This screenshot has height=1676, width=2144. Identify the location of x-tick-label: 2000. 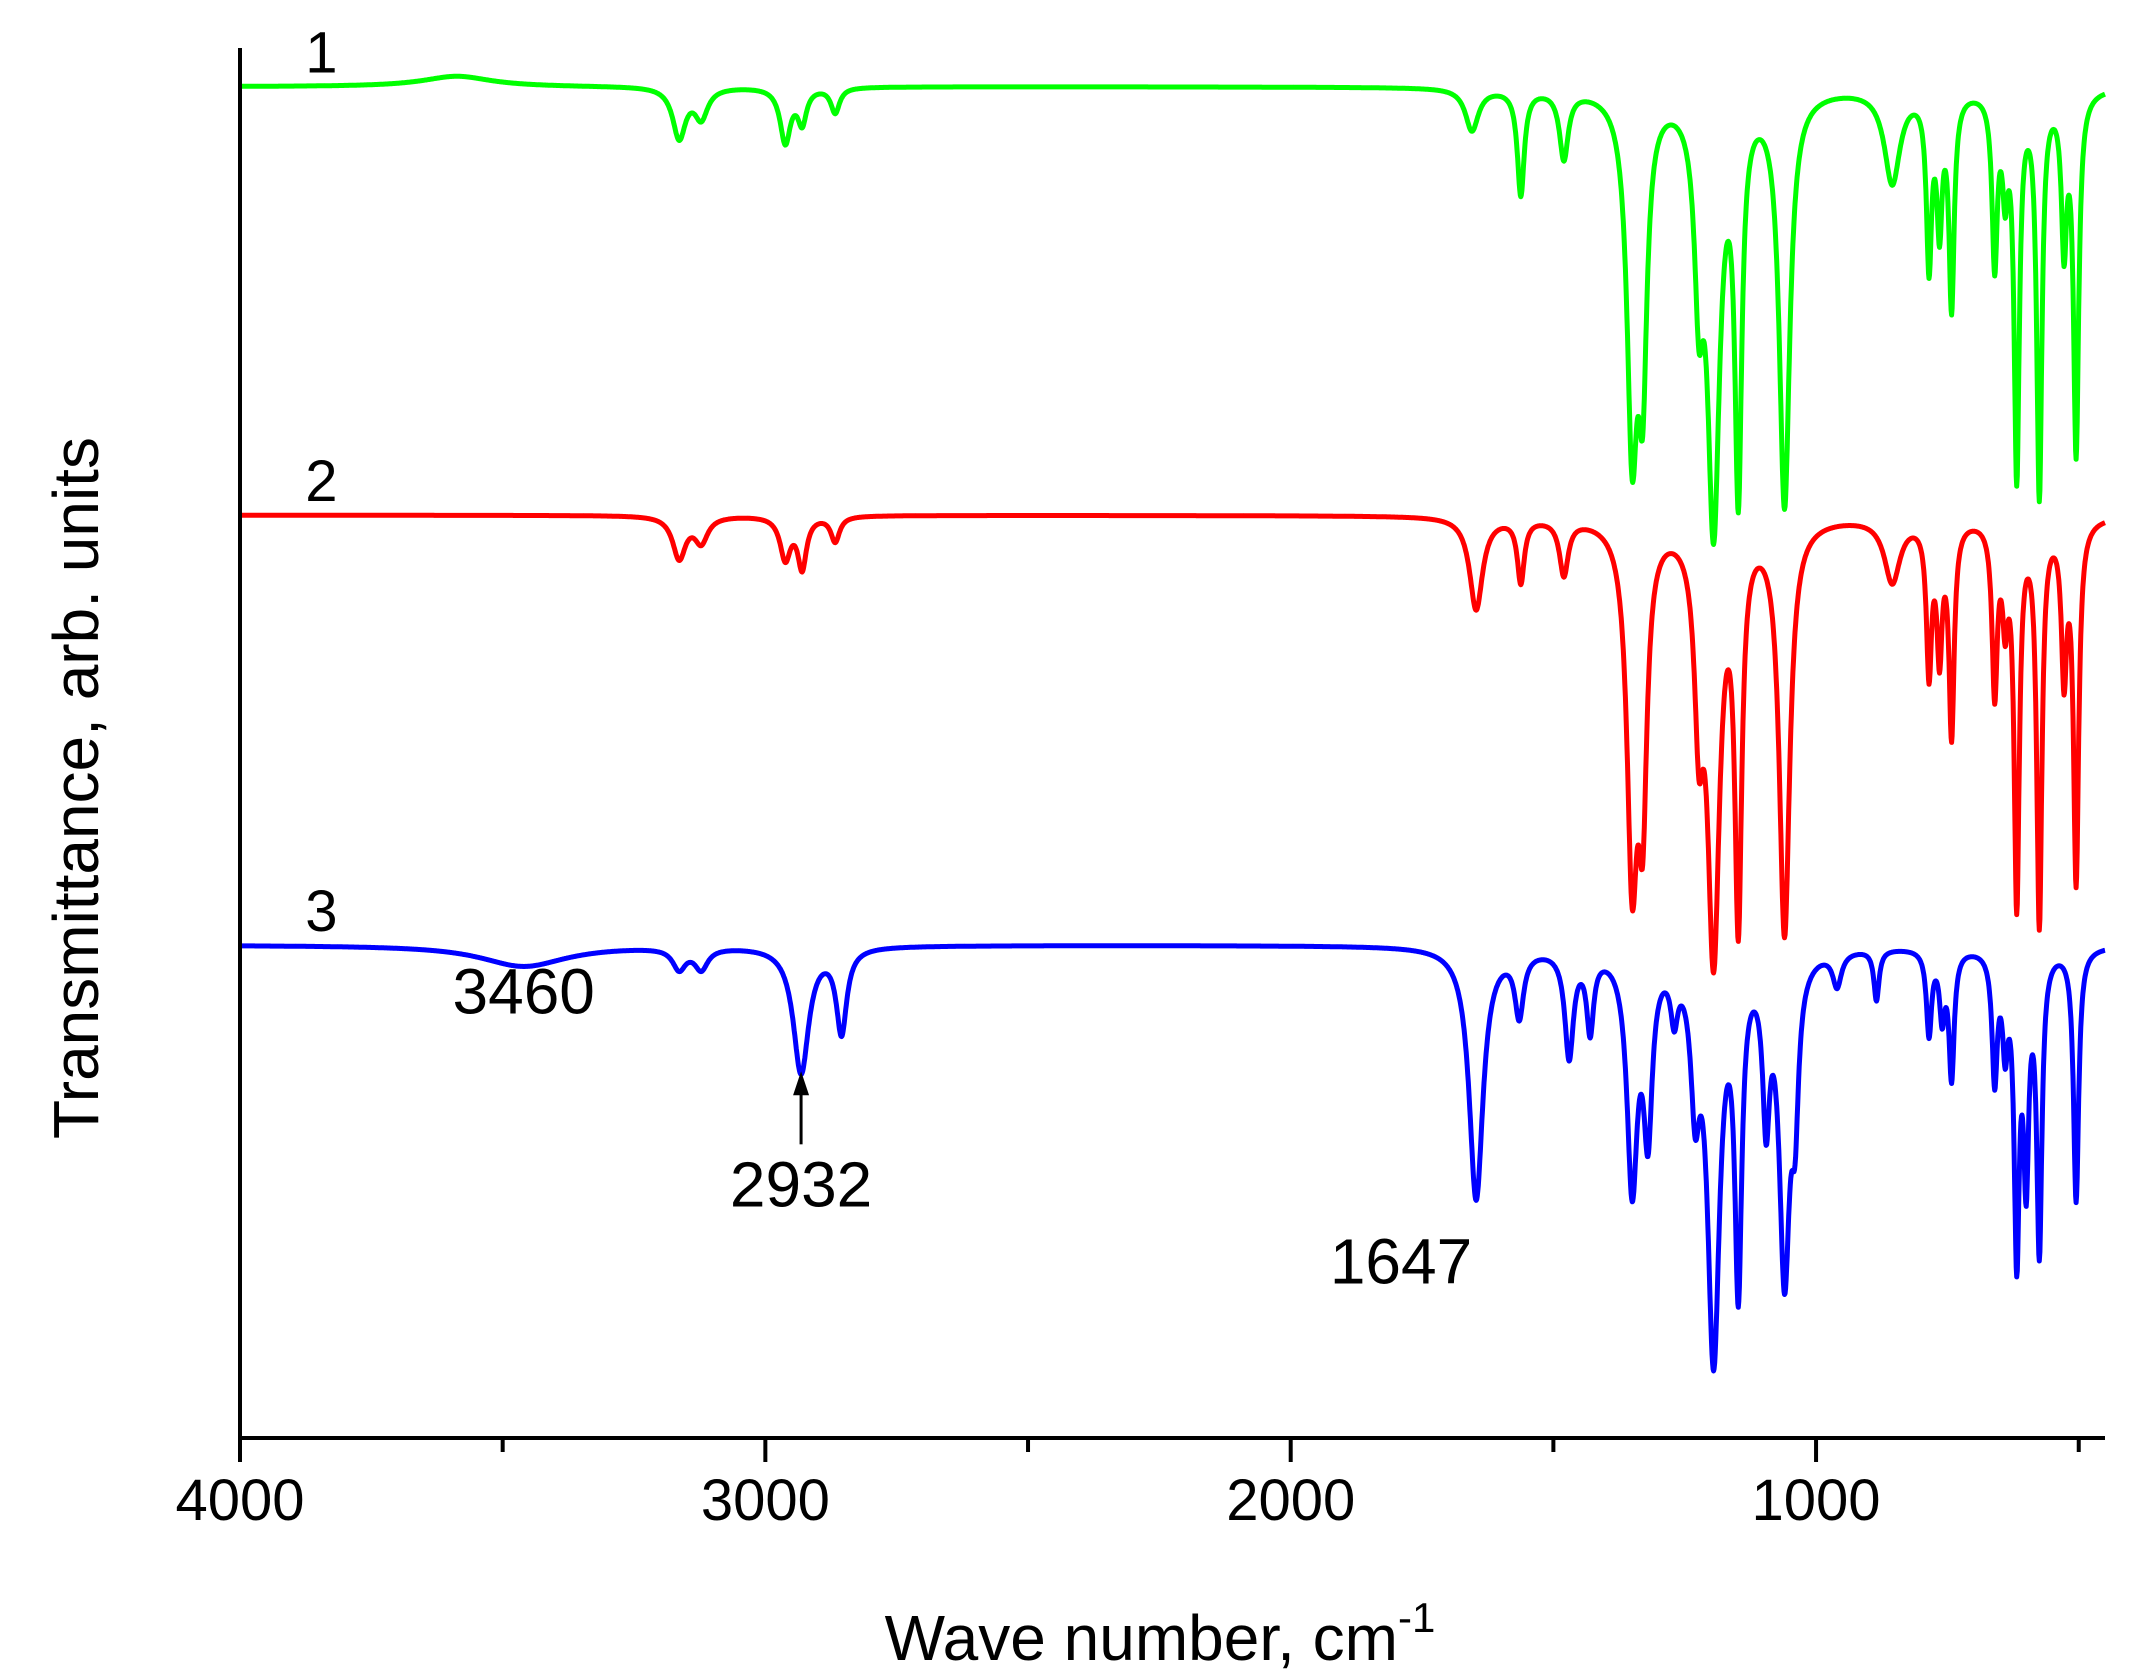
(1290, 1500).